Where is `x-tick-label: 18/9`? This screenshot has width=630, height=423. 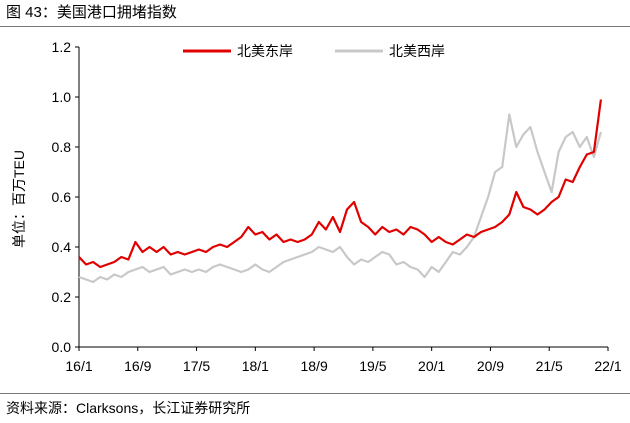
x-tick-label: 18/9 is located at coordinates (313, 366).